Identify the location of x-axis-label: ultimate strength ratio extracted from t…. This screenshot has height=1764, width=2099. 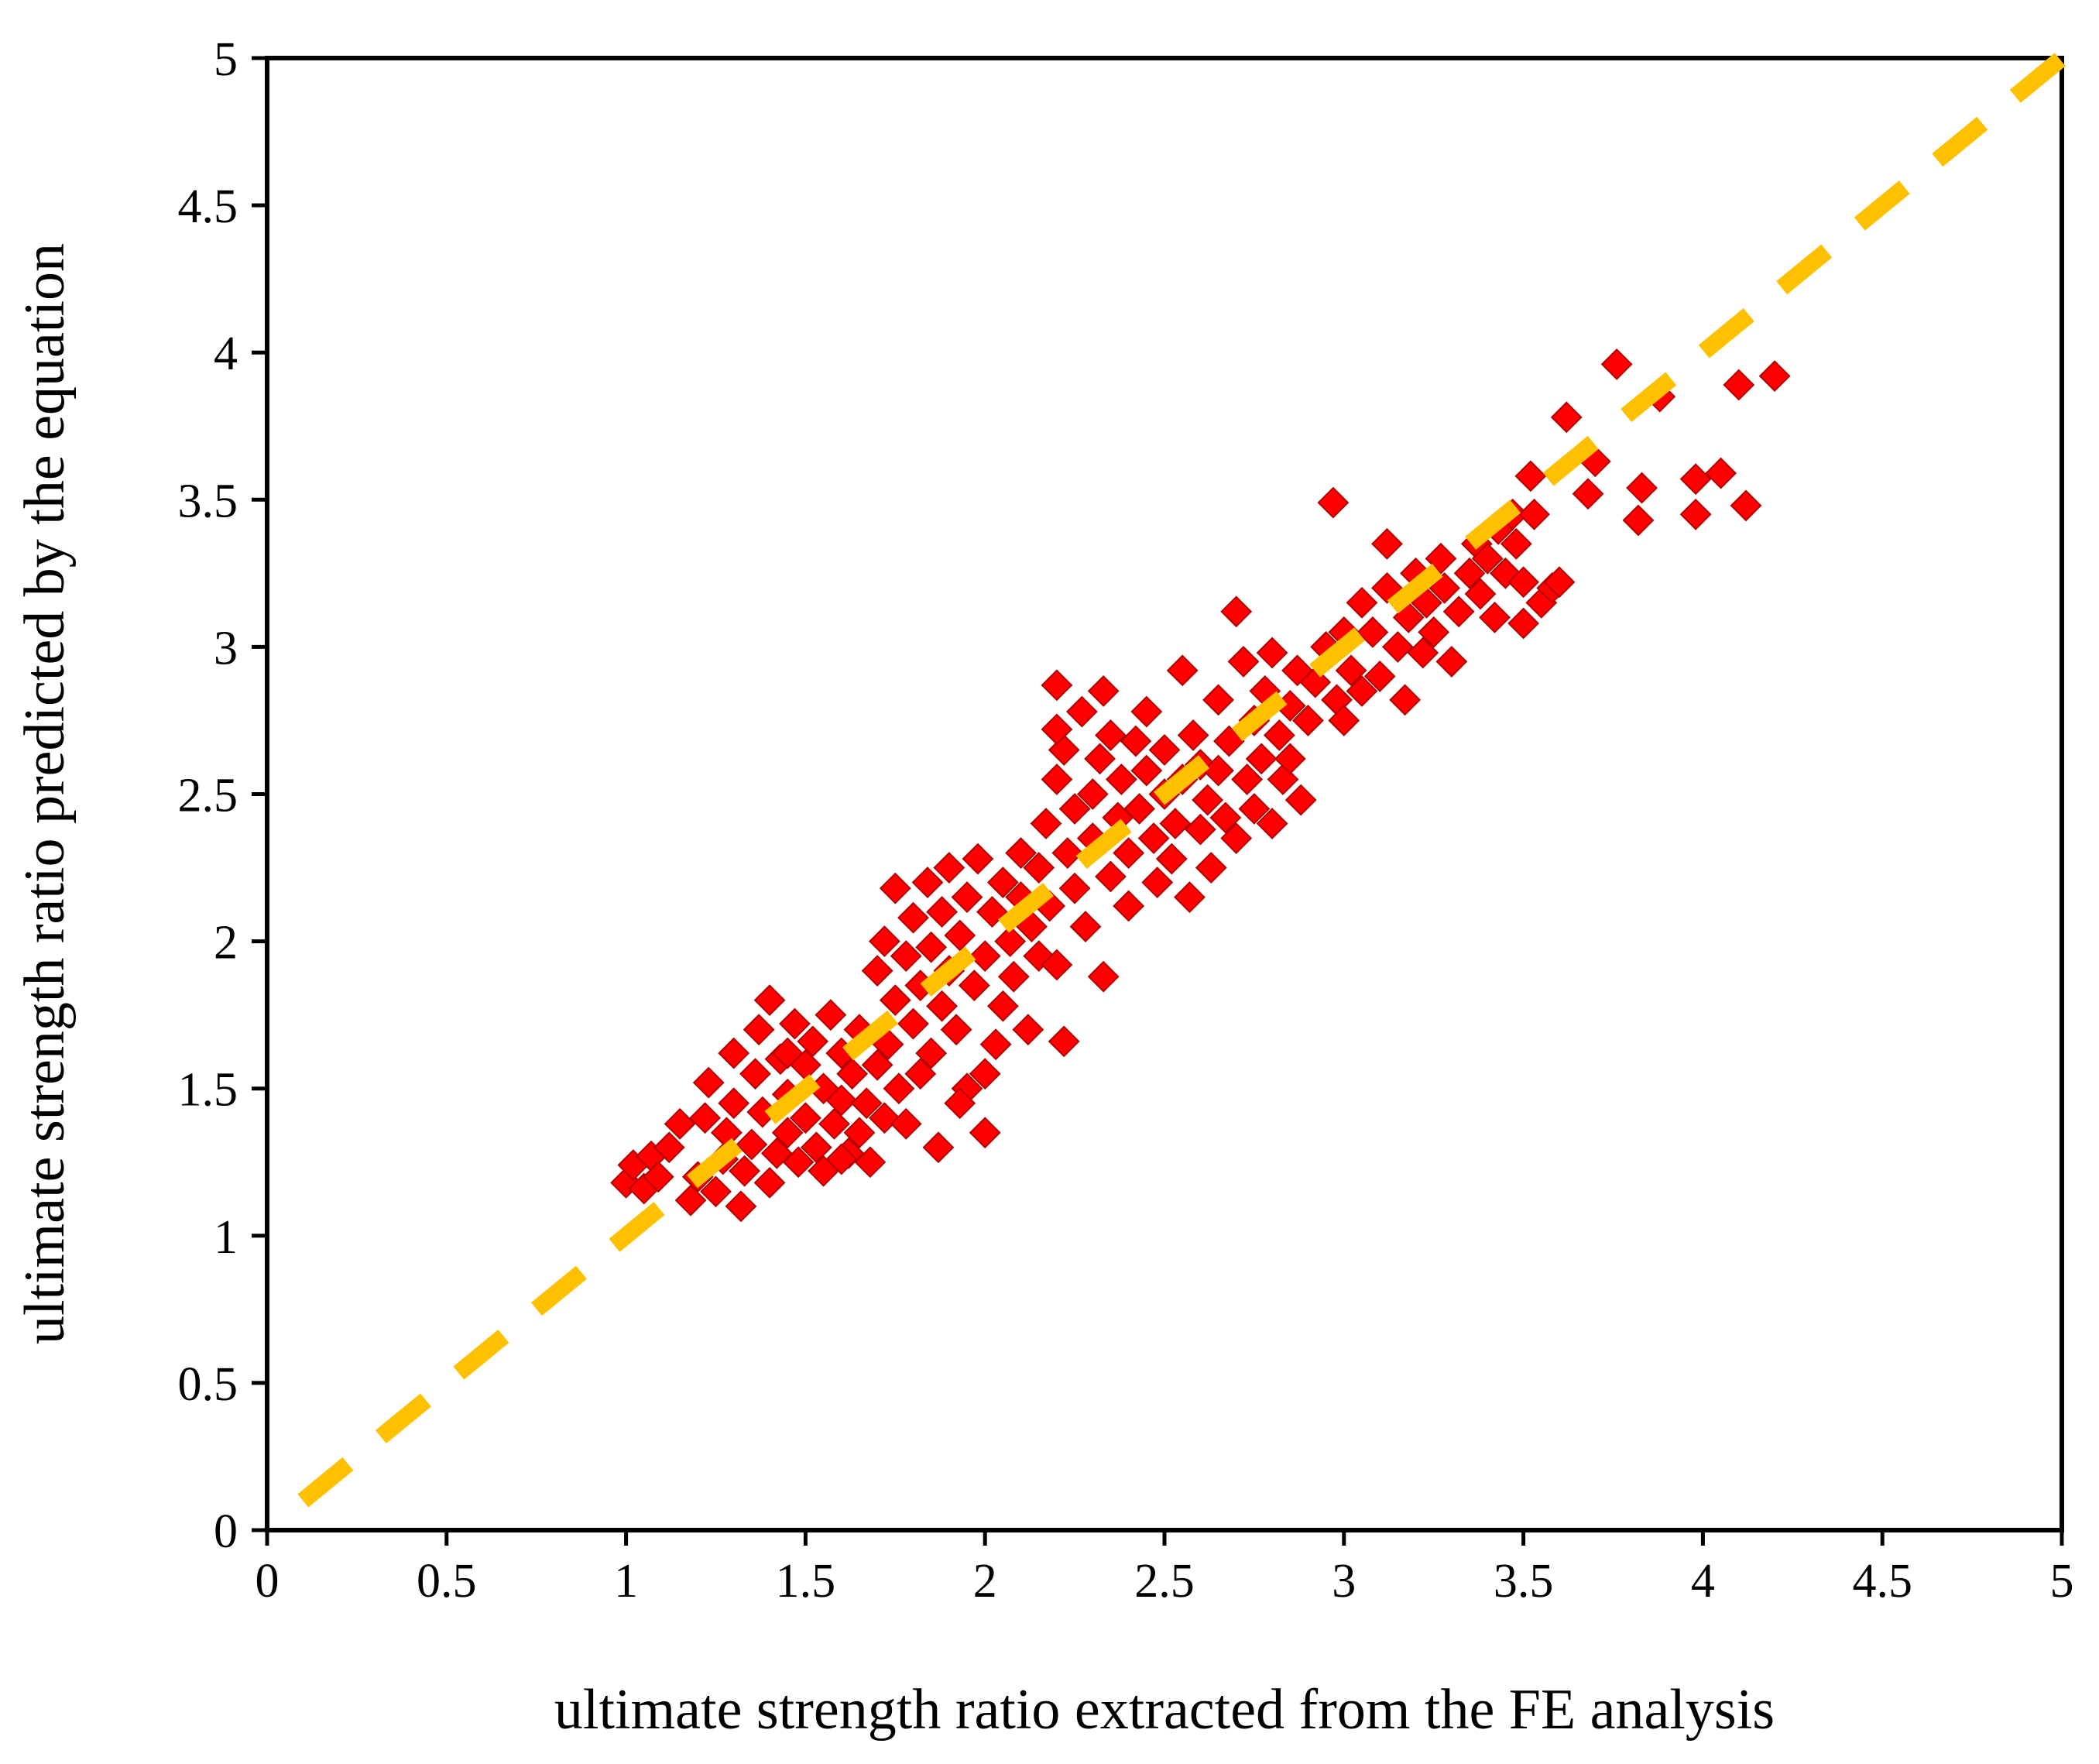
(1164, 1710).